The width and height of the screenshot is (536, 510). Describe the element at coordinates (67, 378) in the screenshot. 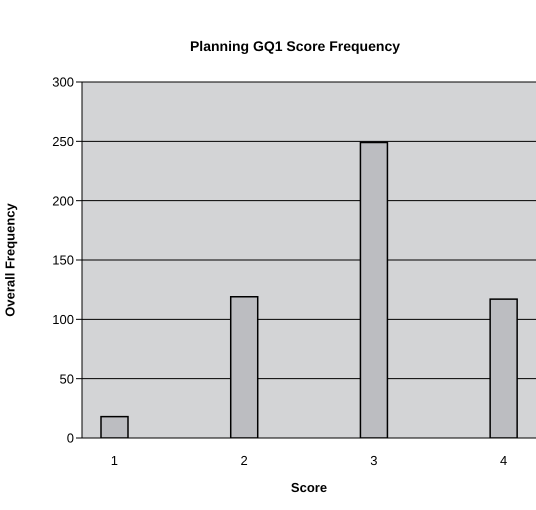

I see `y-tick-label: 50` at that location.